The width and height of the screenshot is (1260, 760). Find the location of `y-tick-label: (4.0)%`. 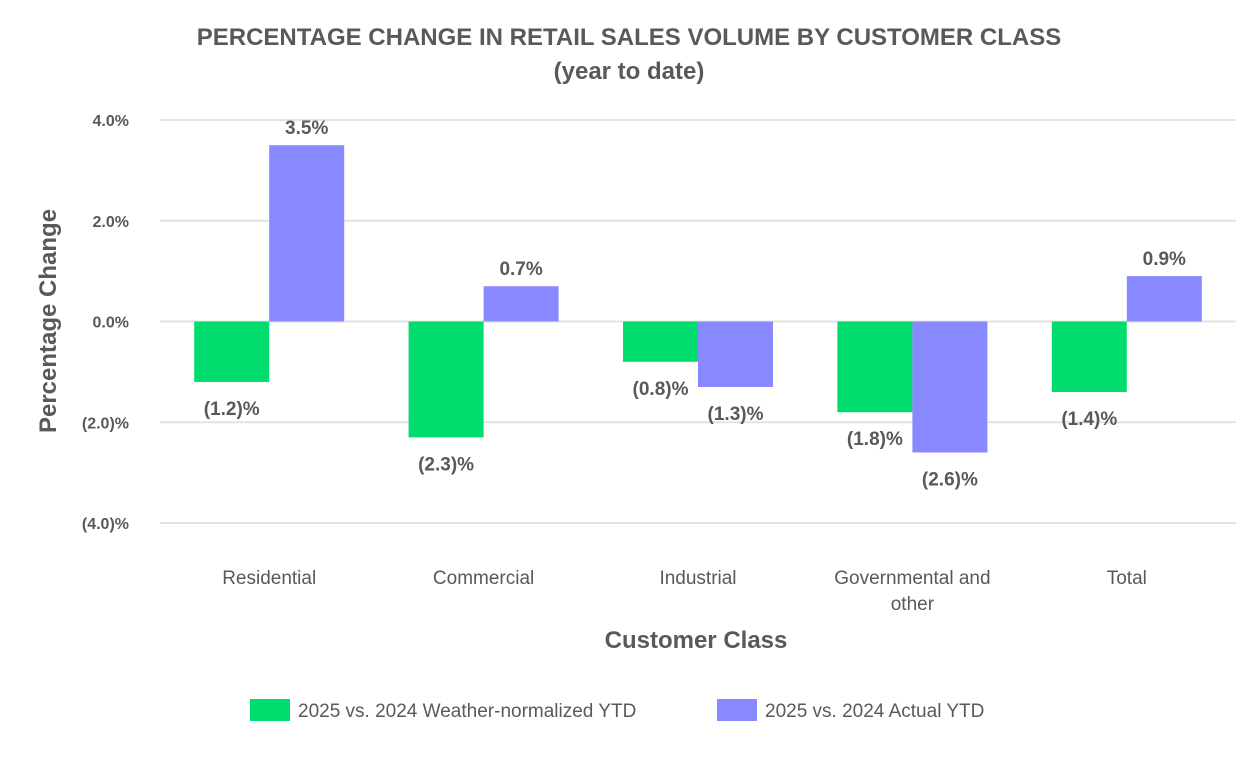

y-tick-label: (4.0)% is located at coordinates (105, 524).